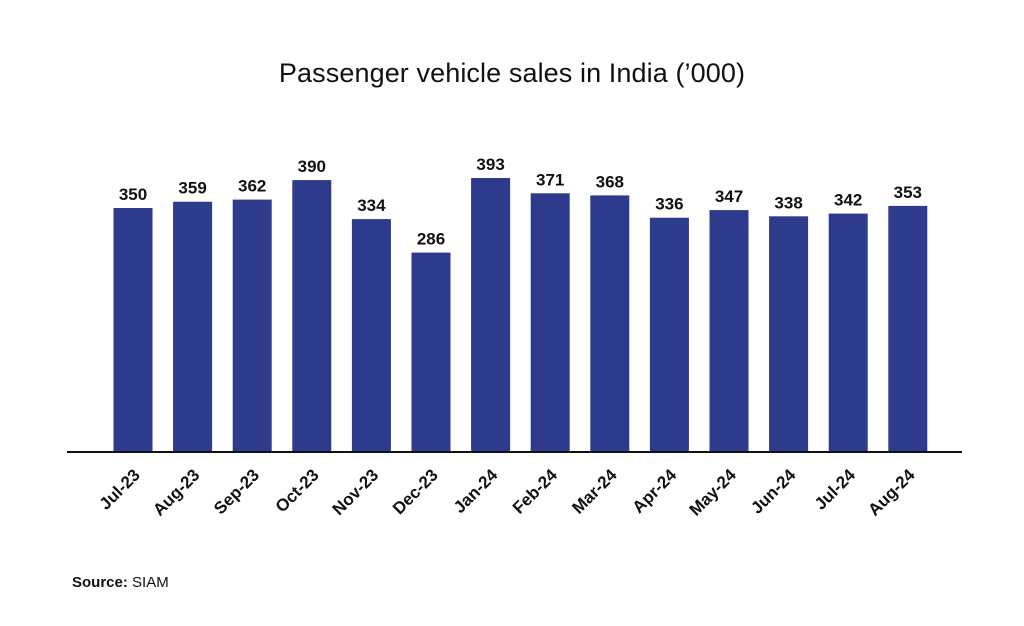 The height and width of the screenshot is (626, 1024). What do you see at coordinates (713, 492) in the screenshot?
I see `x-tick-label-may-24: May-24` at bounding box center [713, 492].